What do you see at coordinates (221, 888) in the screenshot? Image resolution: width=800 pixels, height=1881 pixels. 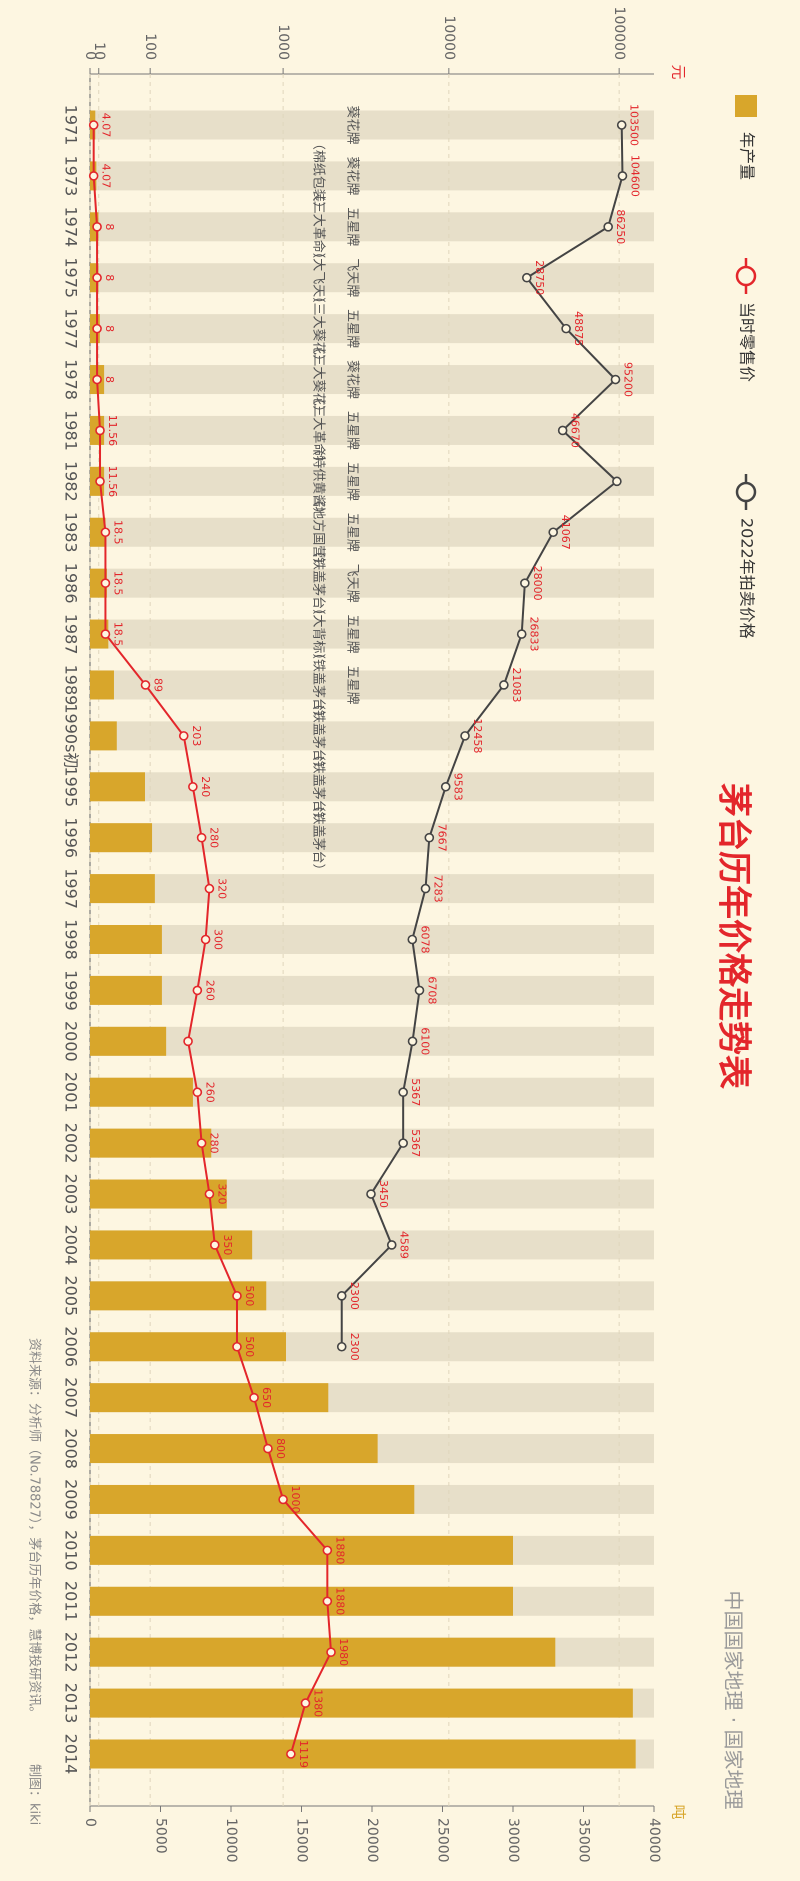 I see `data-label: 320` at bounding box center [221, 888].